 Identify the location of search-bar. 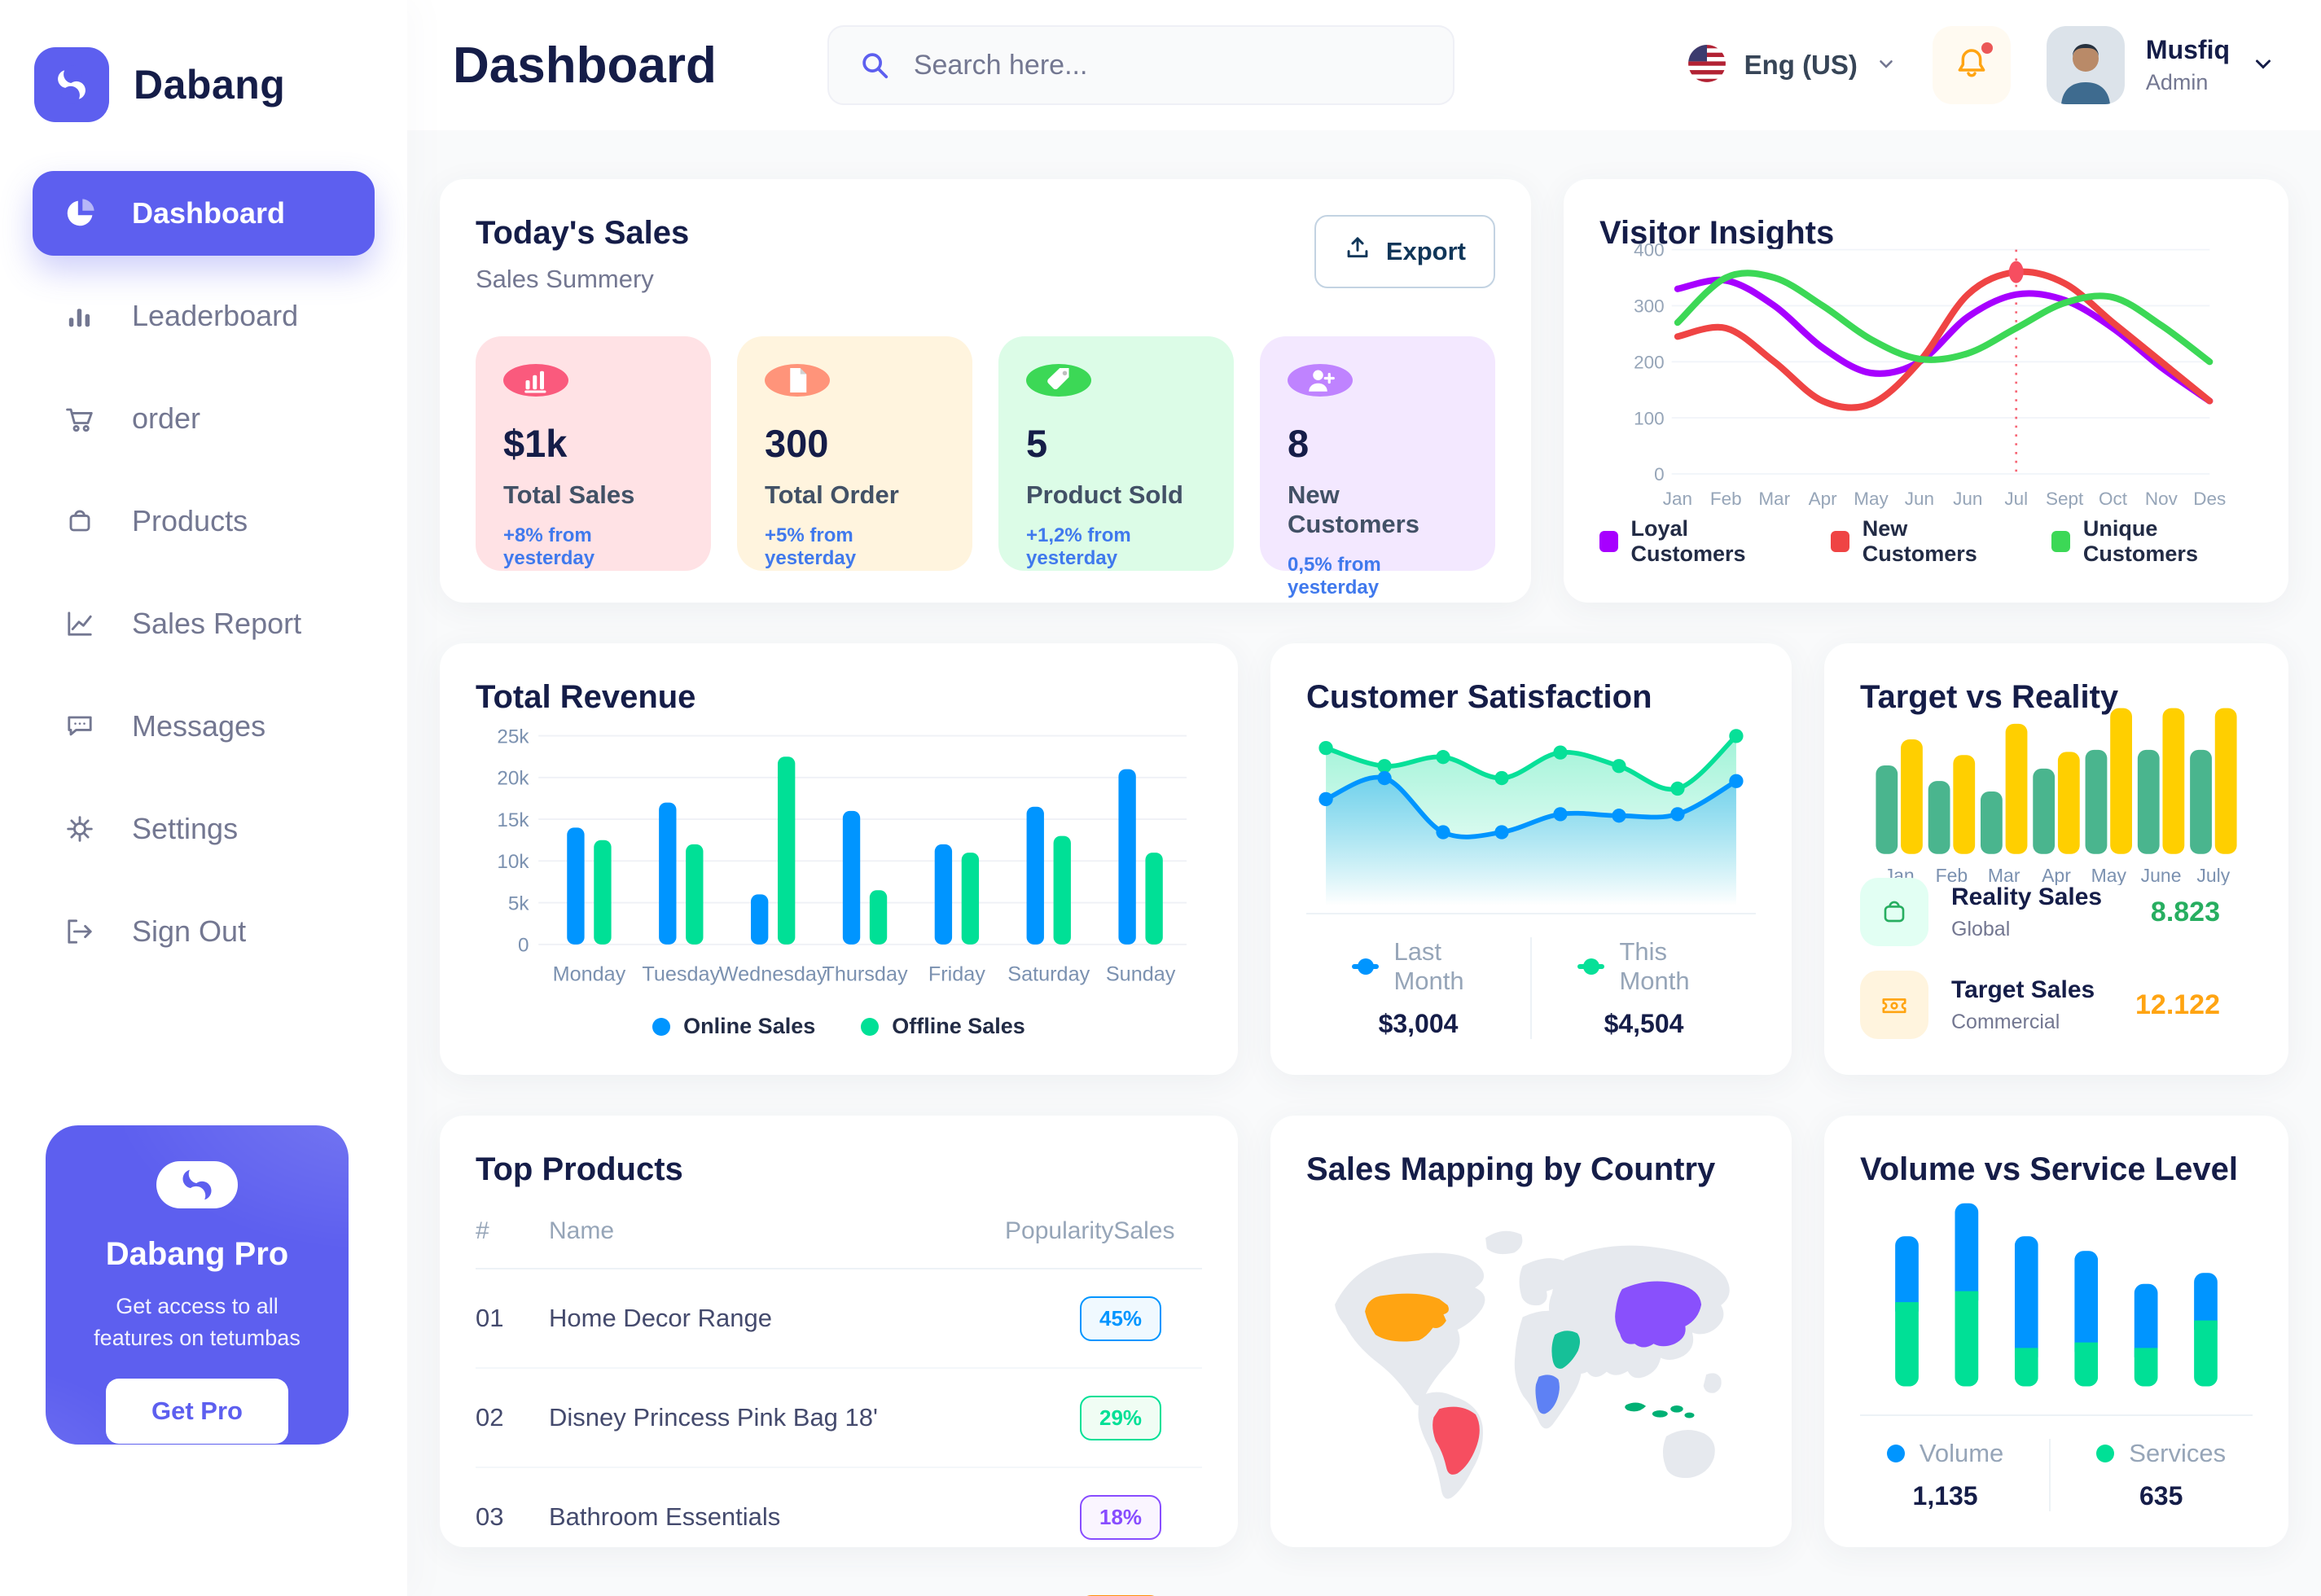
(1140, 65).